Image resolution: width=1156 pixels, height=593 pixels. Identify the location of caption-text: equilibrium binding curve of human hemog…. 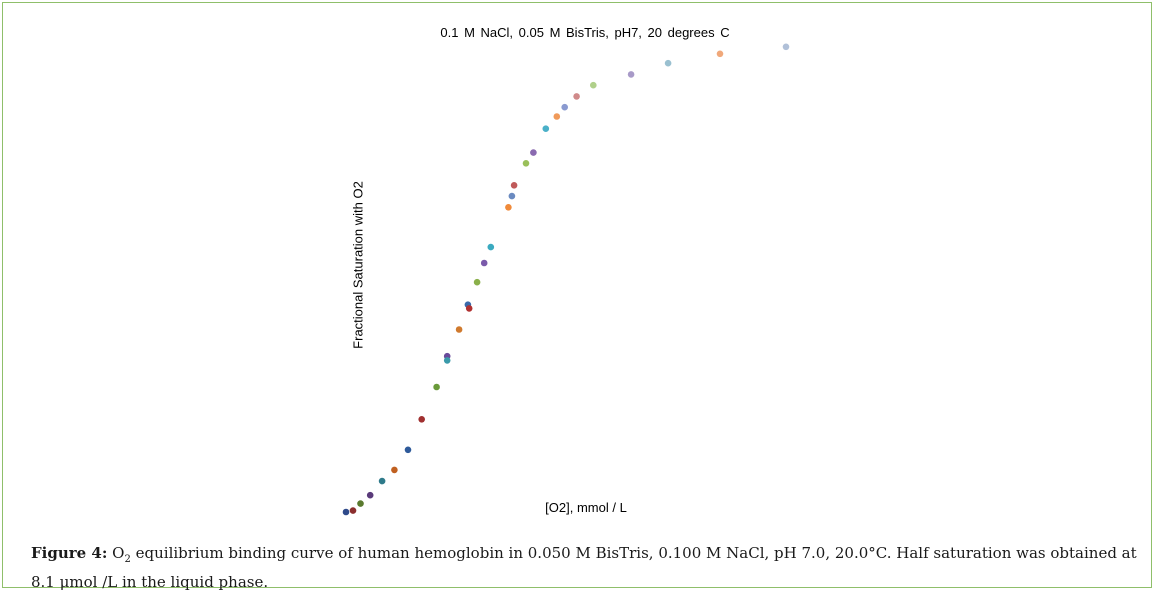
(584, 567).